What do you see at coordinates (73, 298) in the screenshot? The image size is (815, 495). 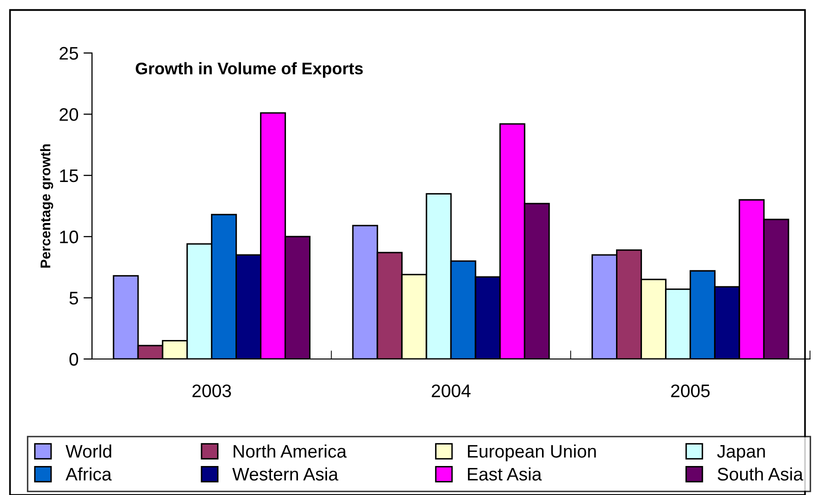 I see `y-tick-label: 5` at bounding box center [73, 298].